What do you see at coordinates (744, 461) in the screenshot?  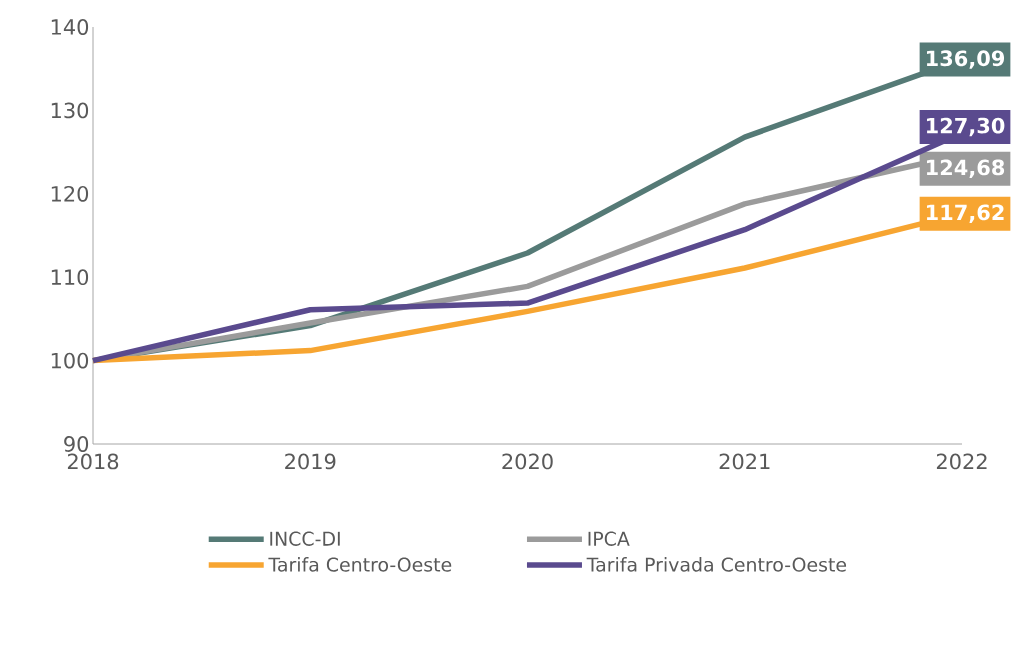 I see `x-tick-label: 2021` at bounding box center [744, 461].